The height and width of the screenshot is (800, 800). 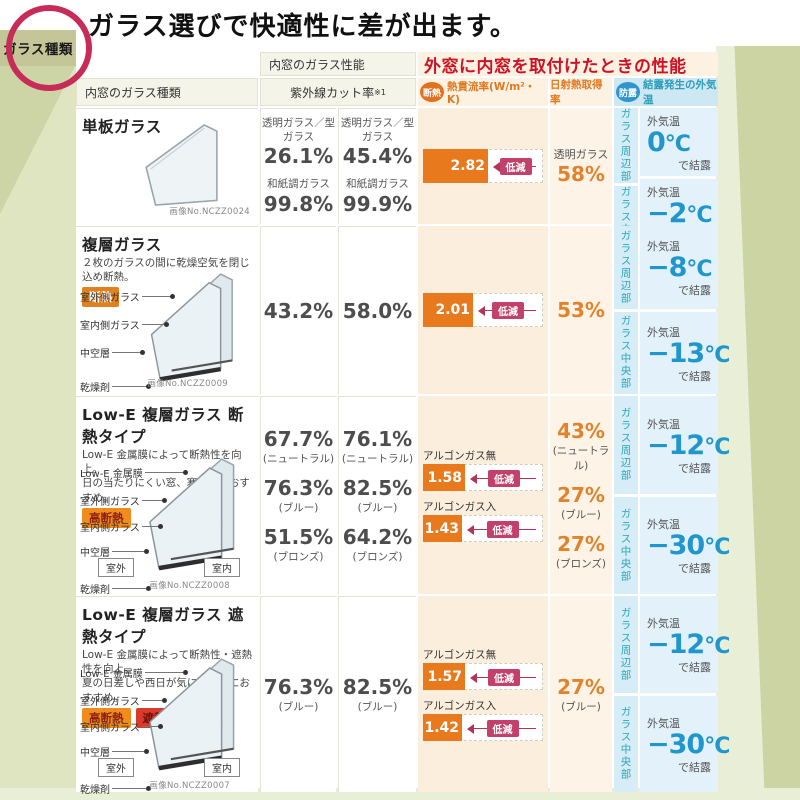 What do you see at coordinates (568, 64) in the screenshot?
I see `header-outer-performance: 外窓に内窓を取付けたときの性能` at bounding box center [568, 64].